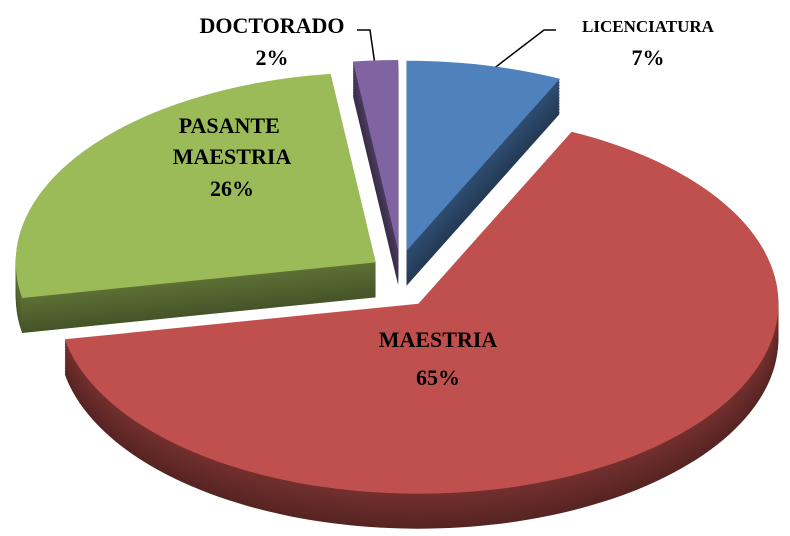 The width and height of the screenshot is (790, 536). I want to click on category-label: PASANTE MAESTRIA, so click(232, 141).